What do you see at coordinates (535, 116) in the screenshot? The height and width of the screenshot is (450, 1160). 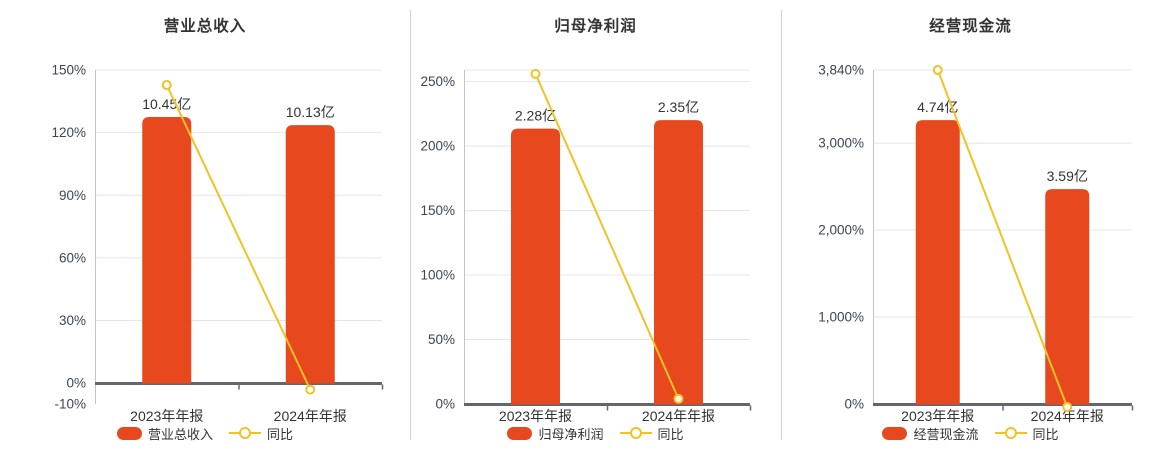 I see `bar-value-label: 2.28亿` at bounding box center [535, 116].